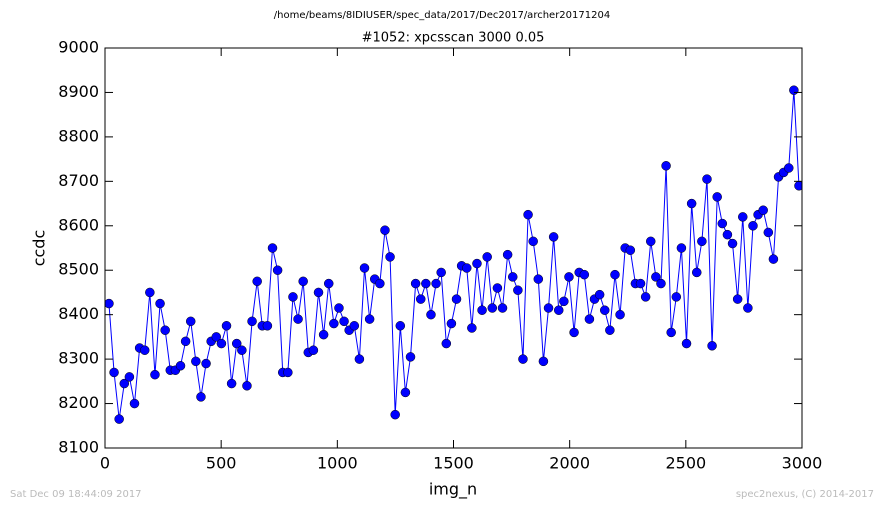  Describe the element at coordinates (453, 38) in the screenshot. I see `chart-title: #1052: xpcsscan 3000 0.05` at that location.